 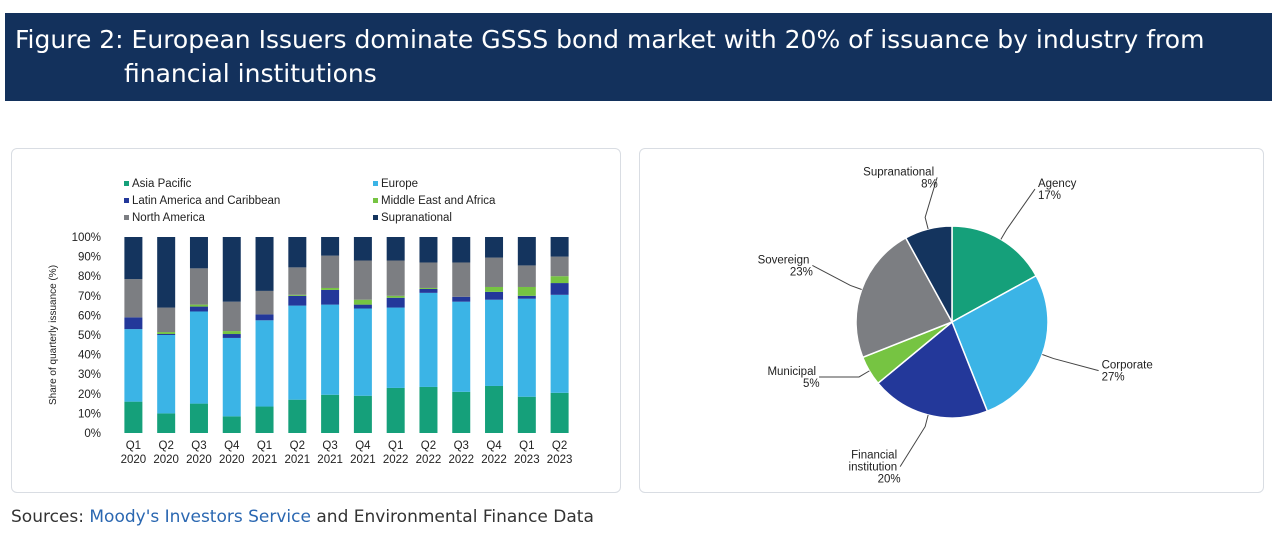 I want to click on pie-name-label-2: Financial, so click(x=874, y=456).